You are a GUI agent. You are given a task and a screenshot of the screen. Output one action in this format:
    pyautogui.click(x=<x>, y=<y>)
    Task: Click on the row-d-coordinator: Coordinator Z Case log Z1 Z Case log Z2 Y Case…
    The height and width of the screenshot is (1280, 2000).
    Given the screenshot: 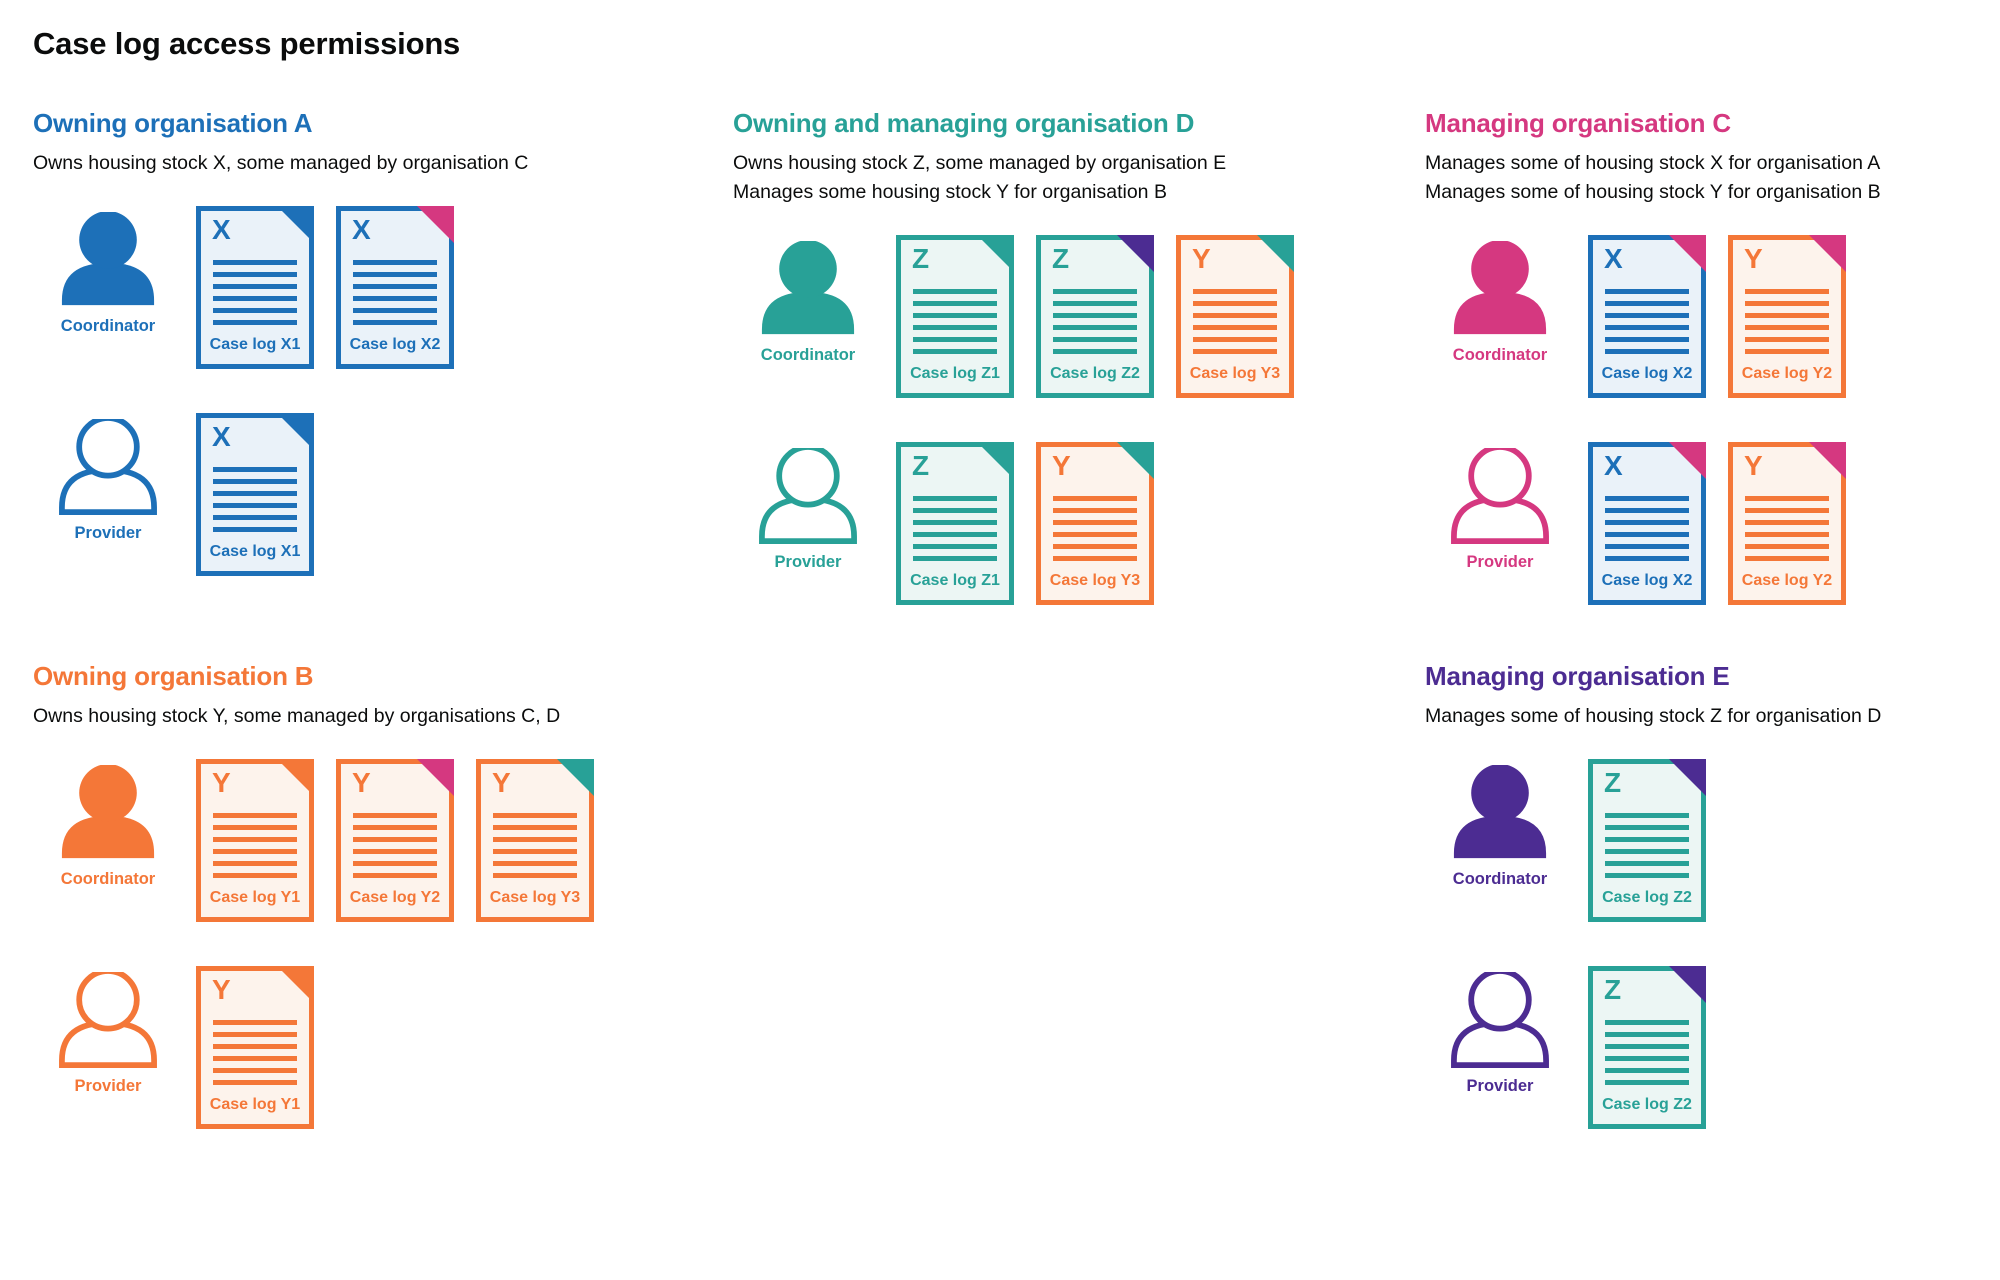 What is the action you would take?
    pyautogui.click(x=1079, y=316)
    